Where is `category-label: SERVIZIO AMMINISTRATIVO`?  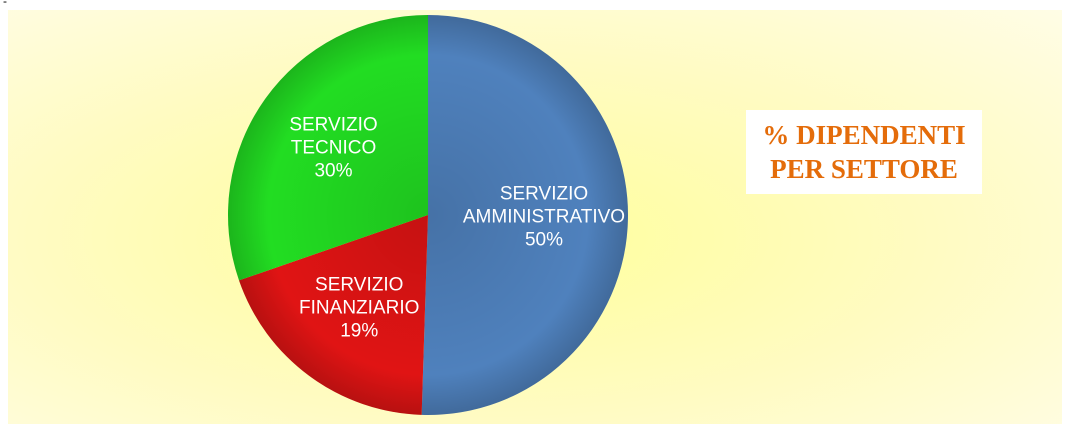
category-label: SERVIZIO AMMINISTRATIVO is located at coordinates (544, 205).